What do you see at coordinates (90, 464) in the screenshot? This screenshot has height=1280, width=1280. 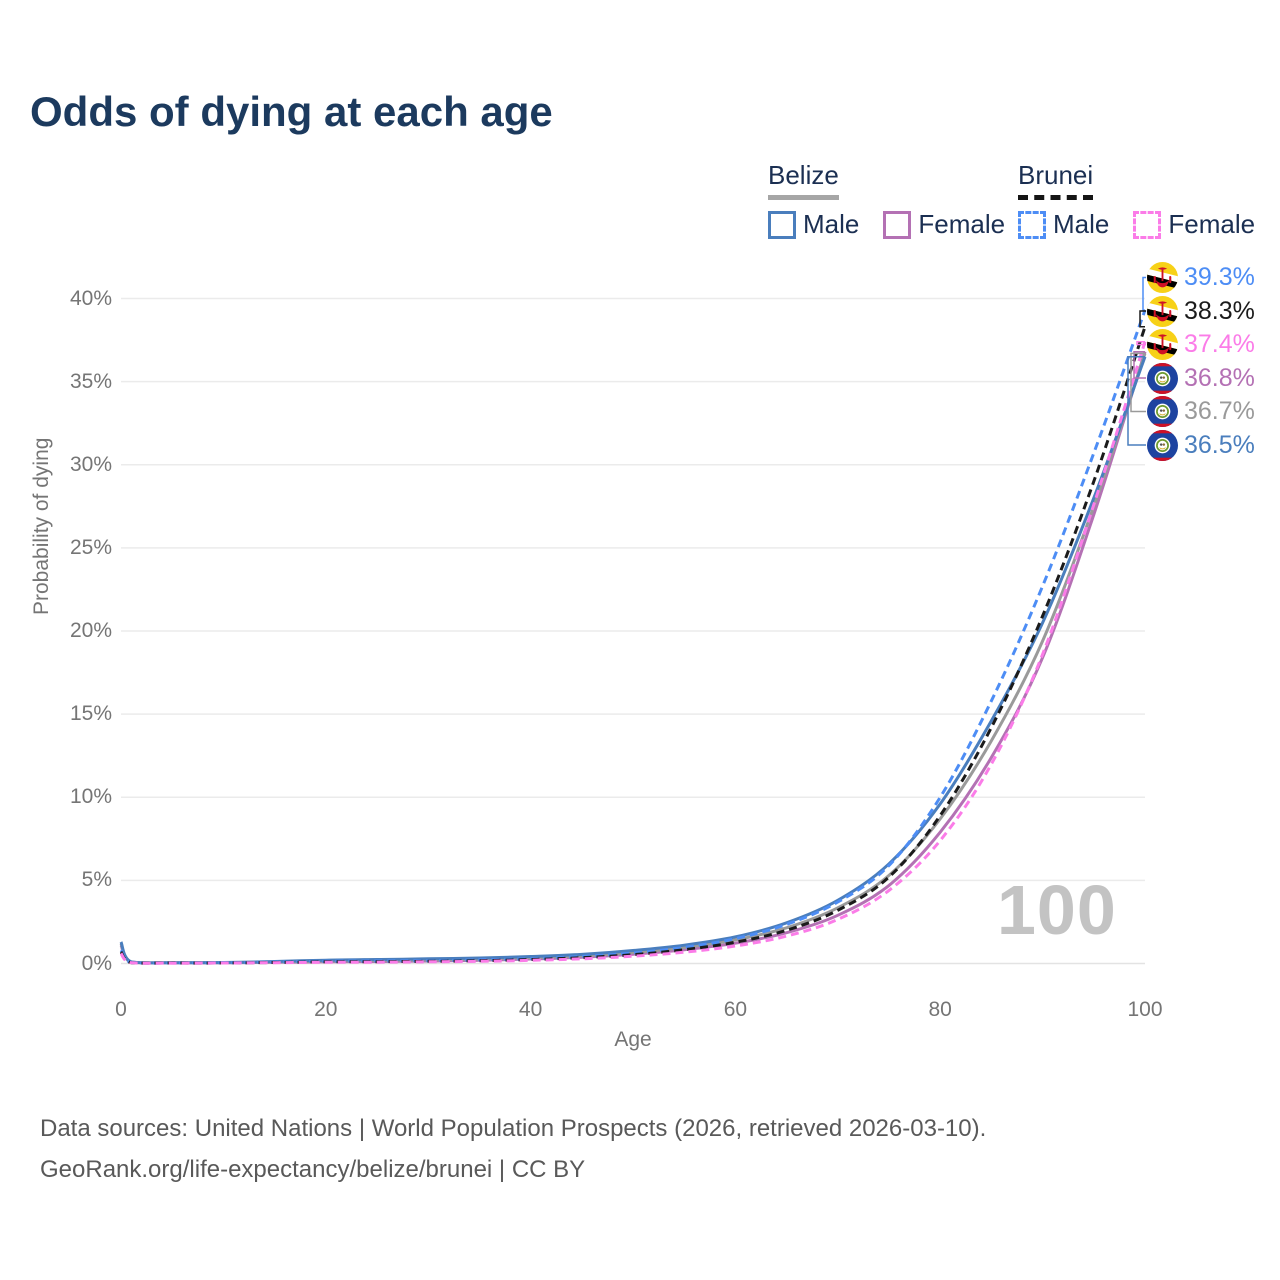 I see `y-tick-label: 30%` at bounding box center [90, 464].